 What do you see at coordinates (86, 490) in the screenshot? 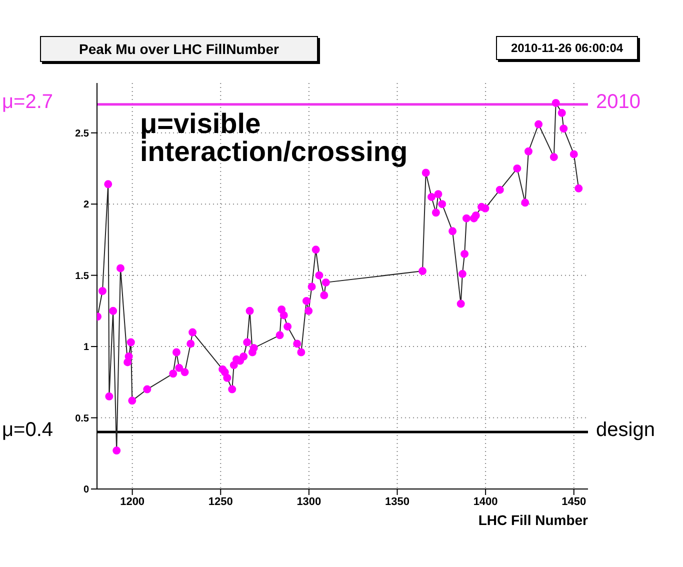
I see `y-tick-label: 0` at bounding box center [86, 490].